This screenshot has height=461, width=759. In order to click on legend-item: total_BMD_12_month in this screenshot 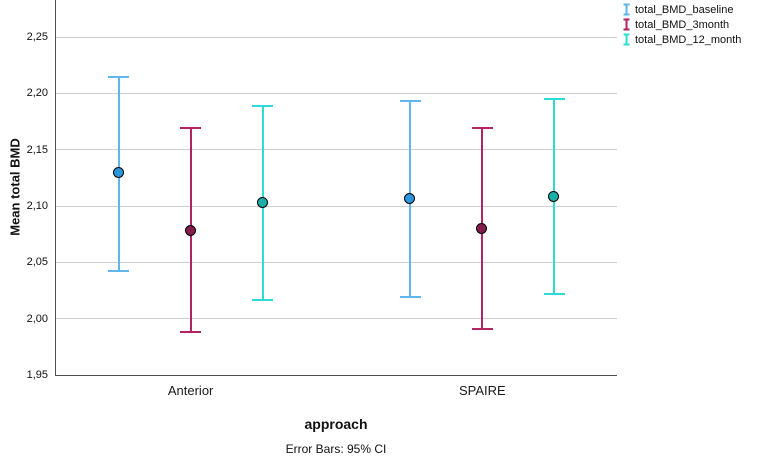, I will do `click(681, 39)`.